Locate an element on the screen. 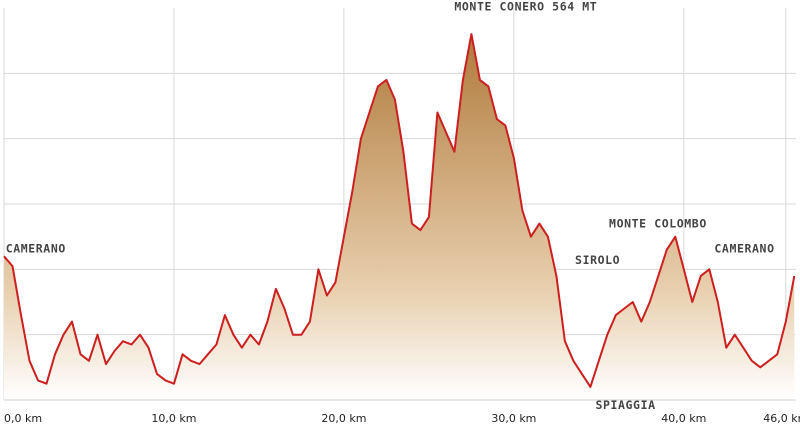  x-tick-label: 10,0 km is located at coordinates (173, 418).